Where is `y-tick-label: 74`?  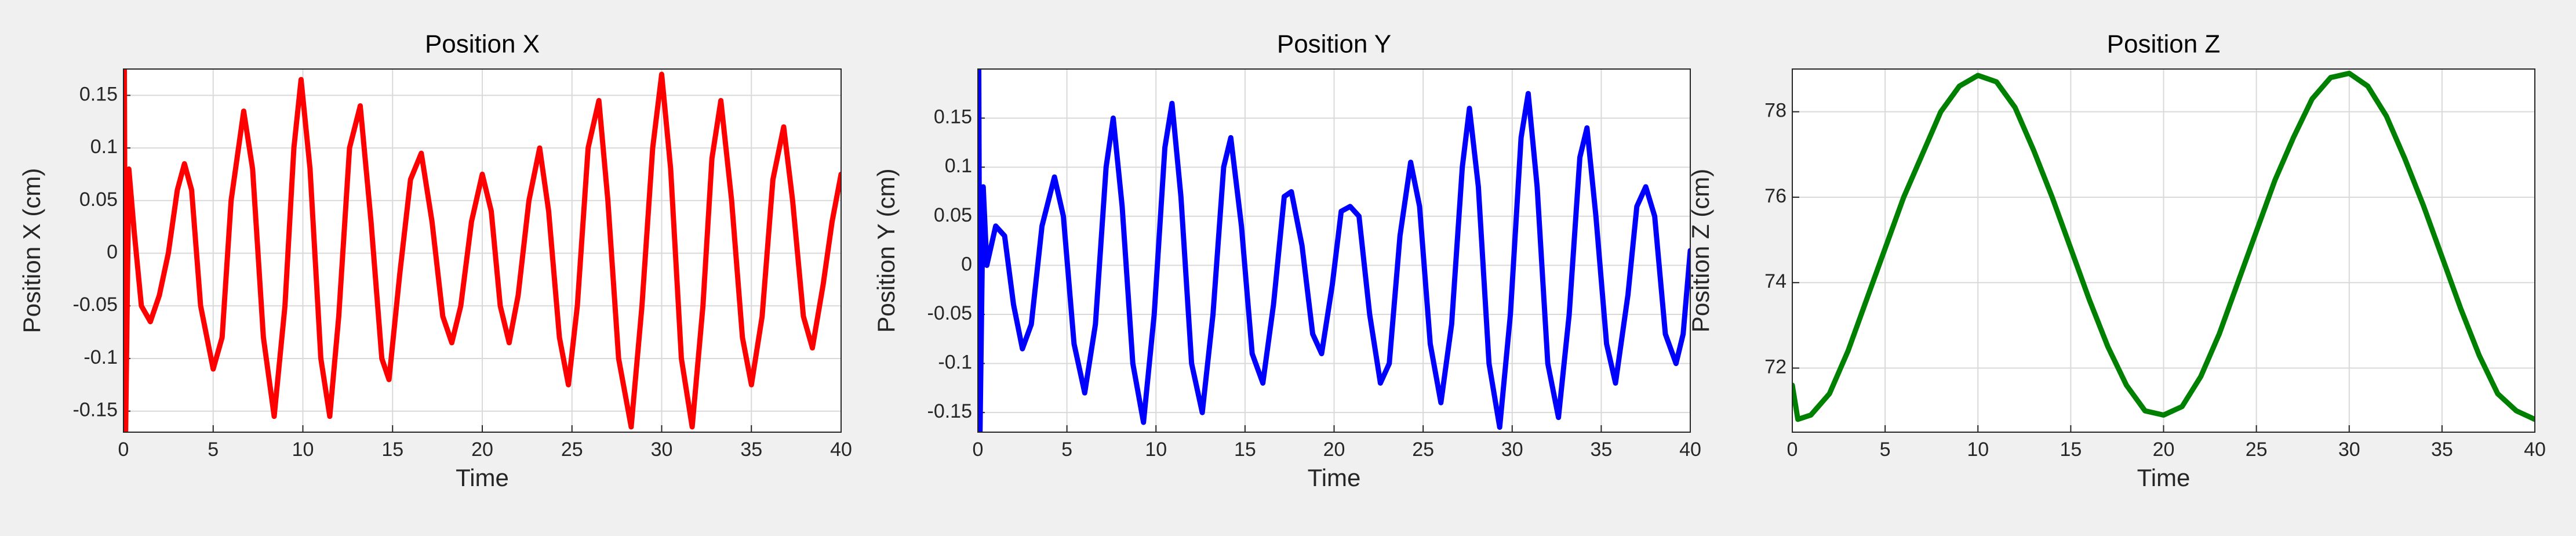
y-tick-label: 74 is located at coordinates (1775, 281).